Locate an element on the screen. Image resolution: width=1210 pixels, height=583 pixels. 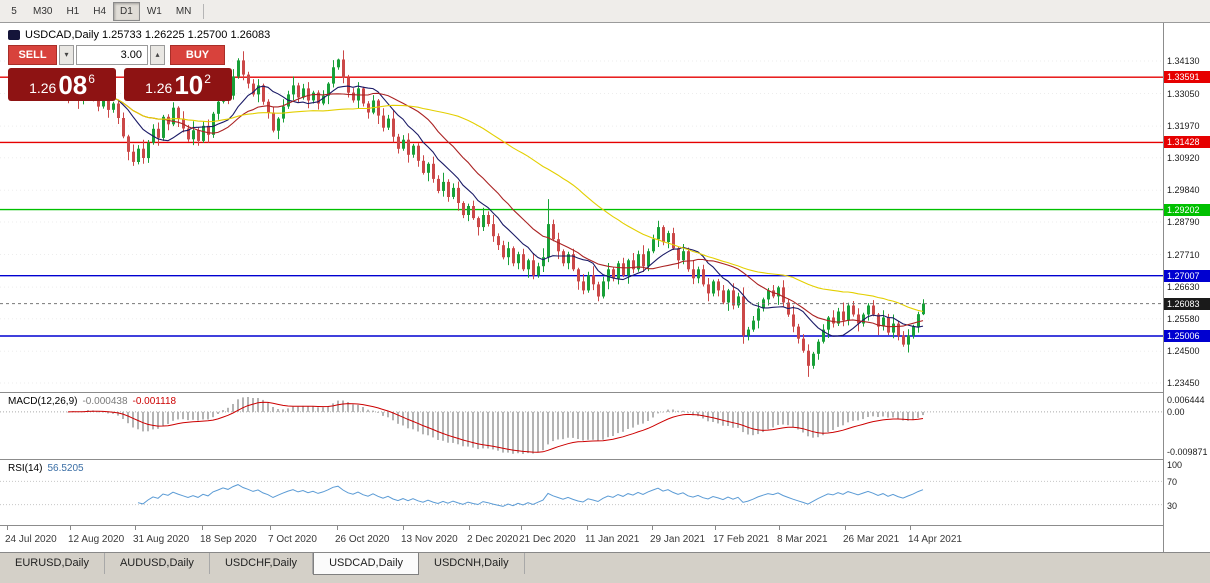
rsi-axis-label: 30 is located at coordinates (1172, 505).